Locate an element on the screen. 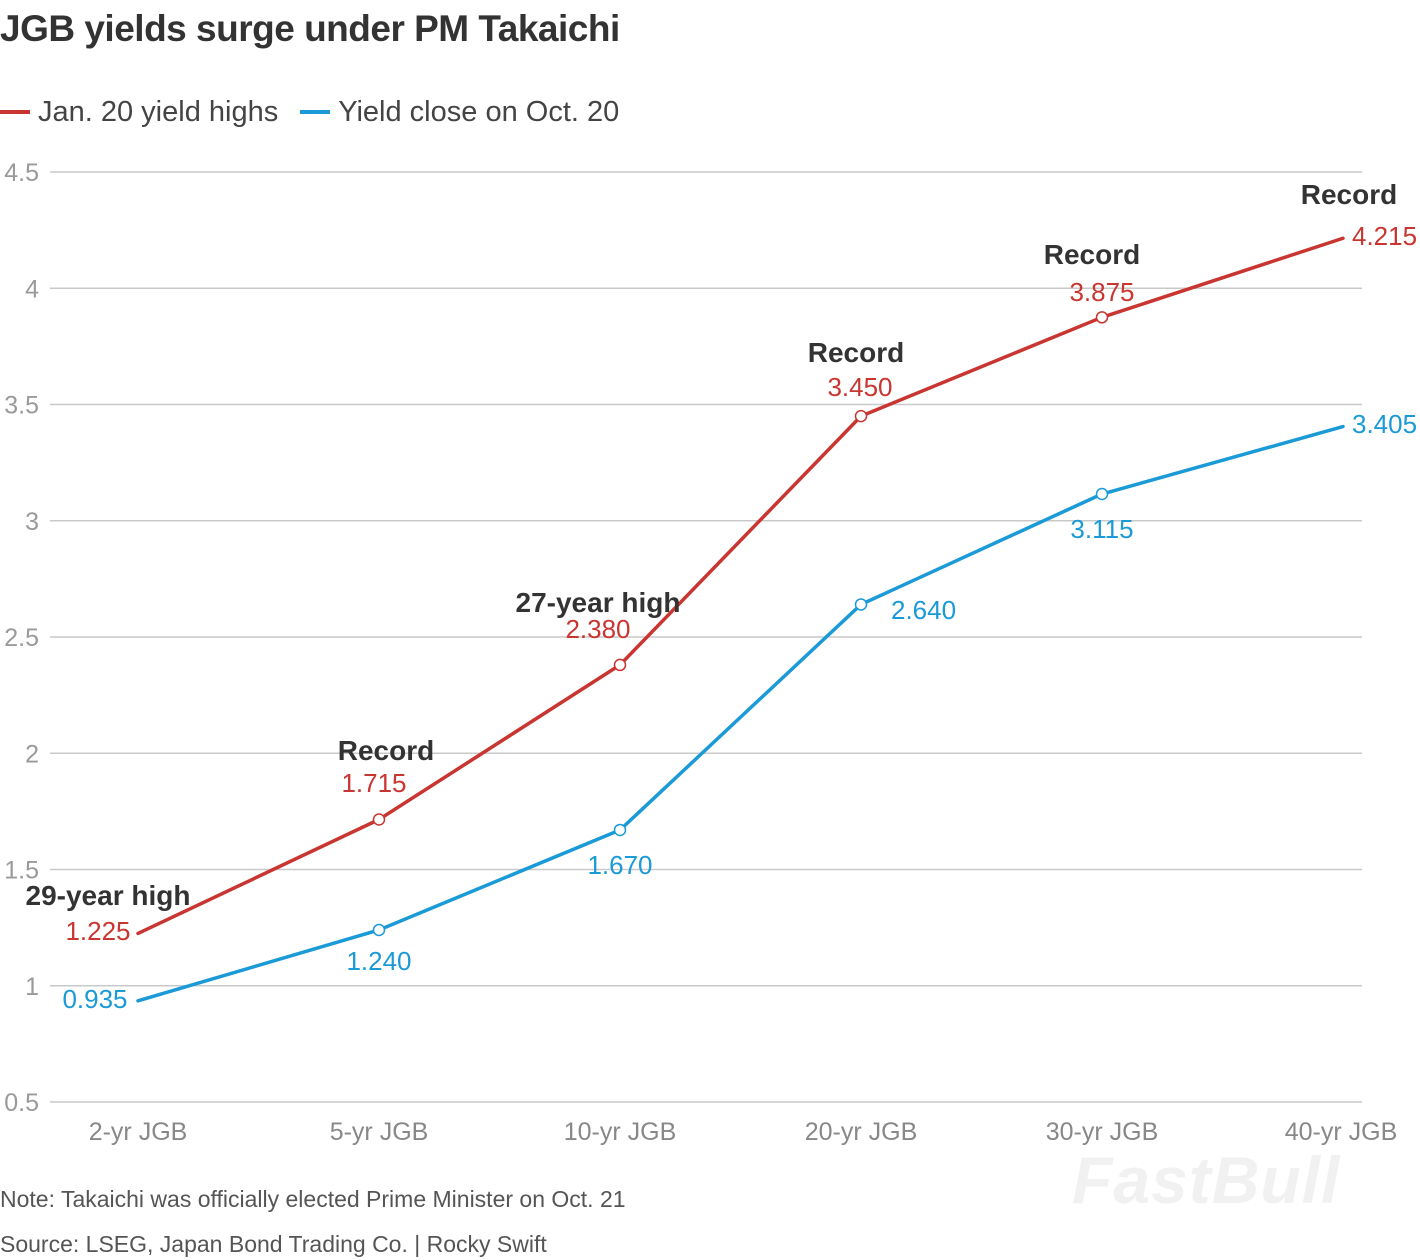 Image resolution: width=1420 pixels, height=1260 pixels. y-tick-label: 4.5 is located at coordinates (21, 173).